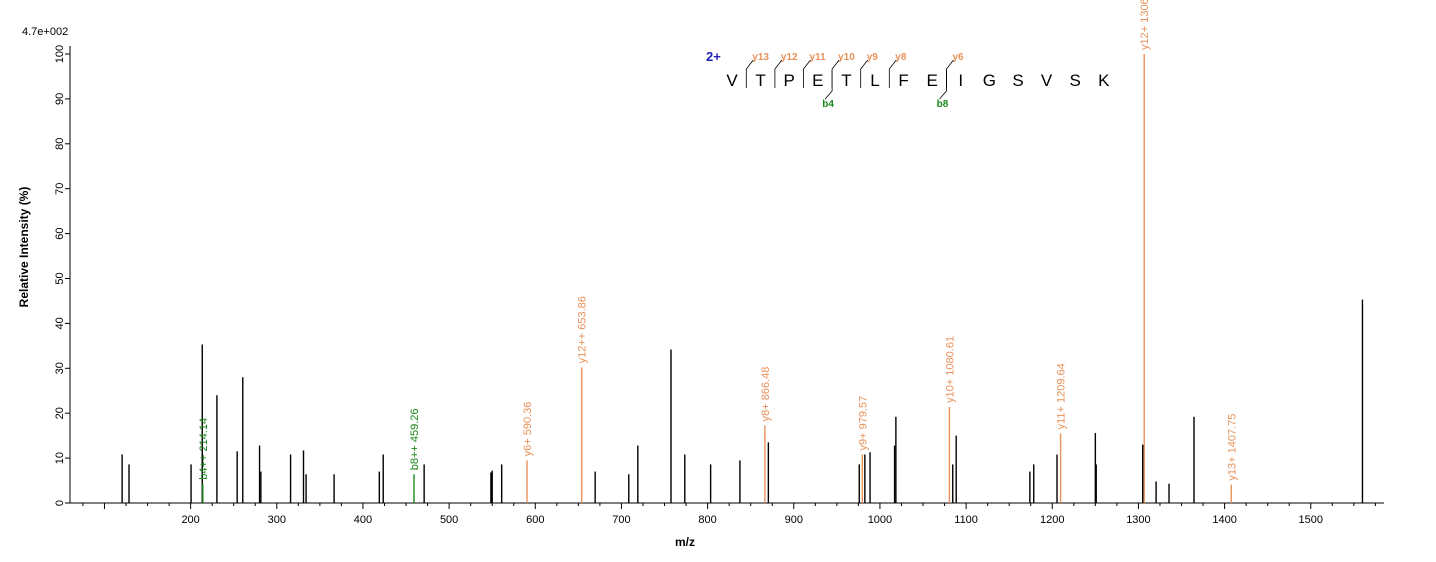  What do you see at coordinates (1104, 80) in the screenshot?
I see `residue: K` at bounding box center [1104, 80].